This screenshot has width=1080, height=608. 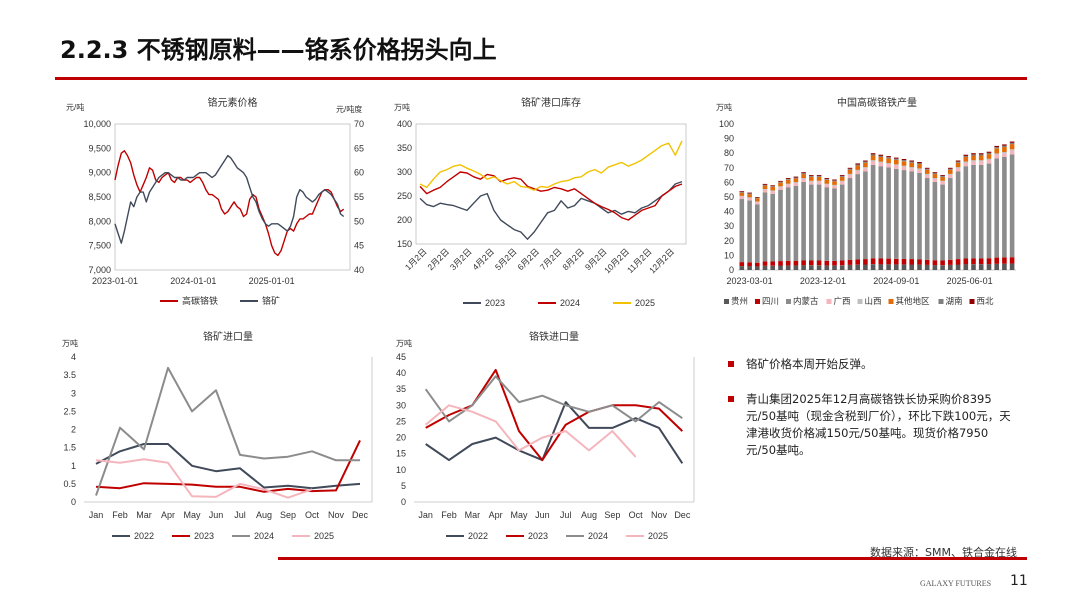 I want to click on x-tick-label: 1月2日, so click(x=416, y=259).